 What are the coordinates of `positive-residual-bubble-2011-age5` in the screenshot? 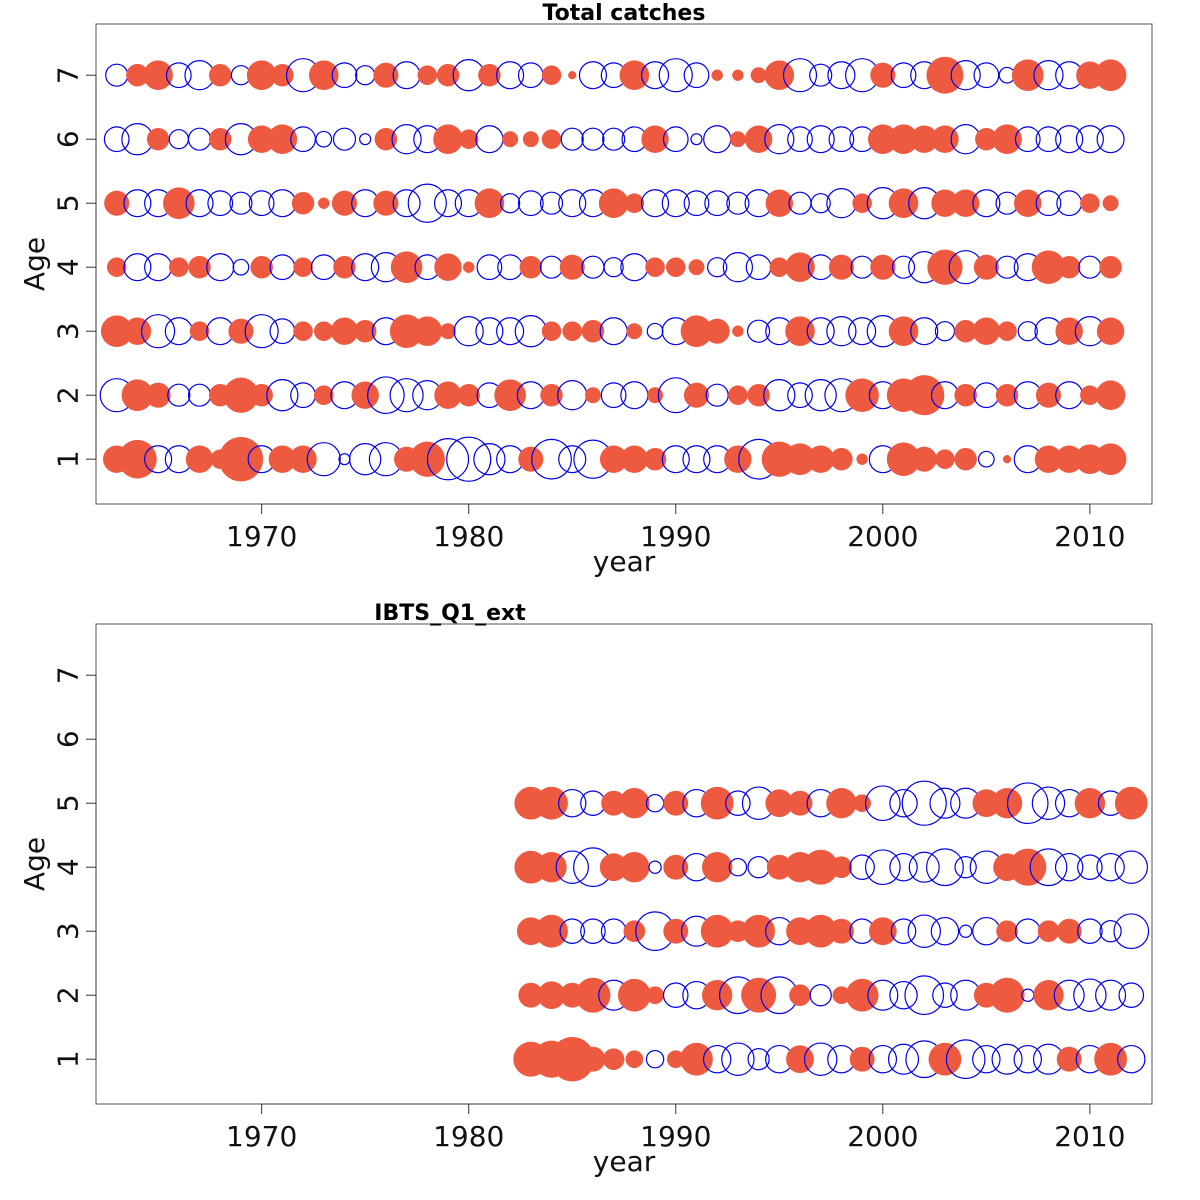 It's located at (1110, 203).